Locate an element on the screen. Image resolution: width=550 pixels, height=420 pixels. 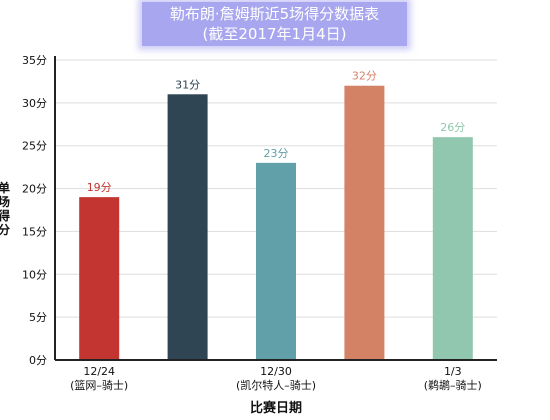
data-label: 26分 is located at coordinates (452, 127).